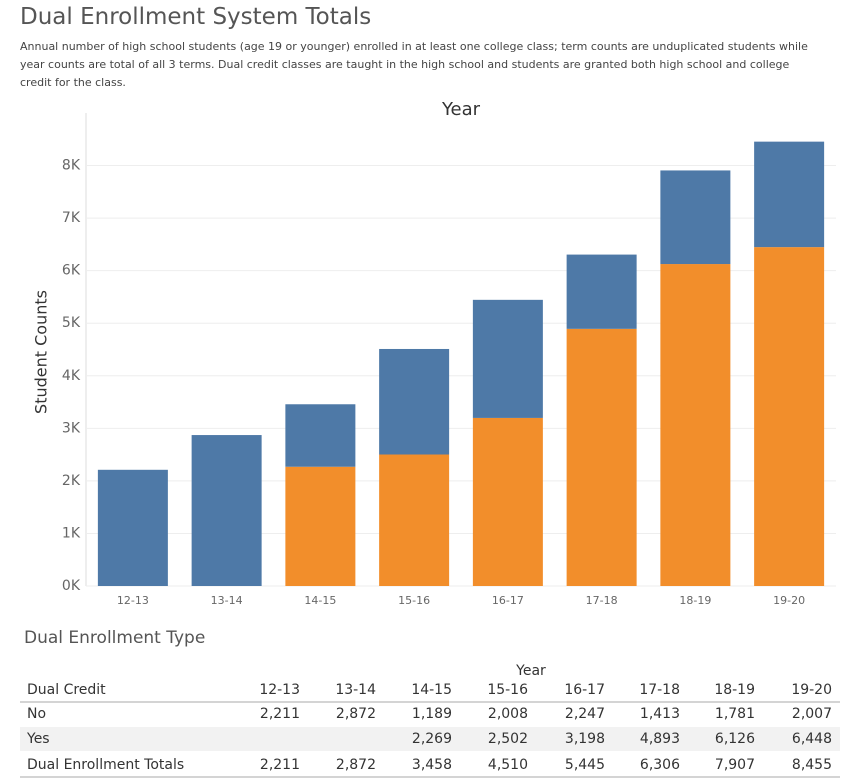  I want to click on column-header: 14-15, so click(431, 690).